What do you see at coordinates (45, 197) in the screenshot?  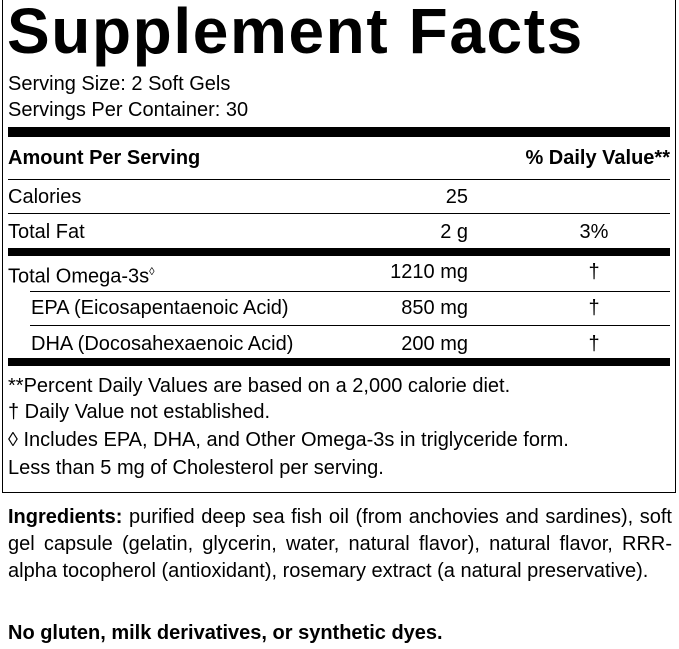 I see `row-name: Calories` at bounding box center [45, 197].